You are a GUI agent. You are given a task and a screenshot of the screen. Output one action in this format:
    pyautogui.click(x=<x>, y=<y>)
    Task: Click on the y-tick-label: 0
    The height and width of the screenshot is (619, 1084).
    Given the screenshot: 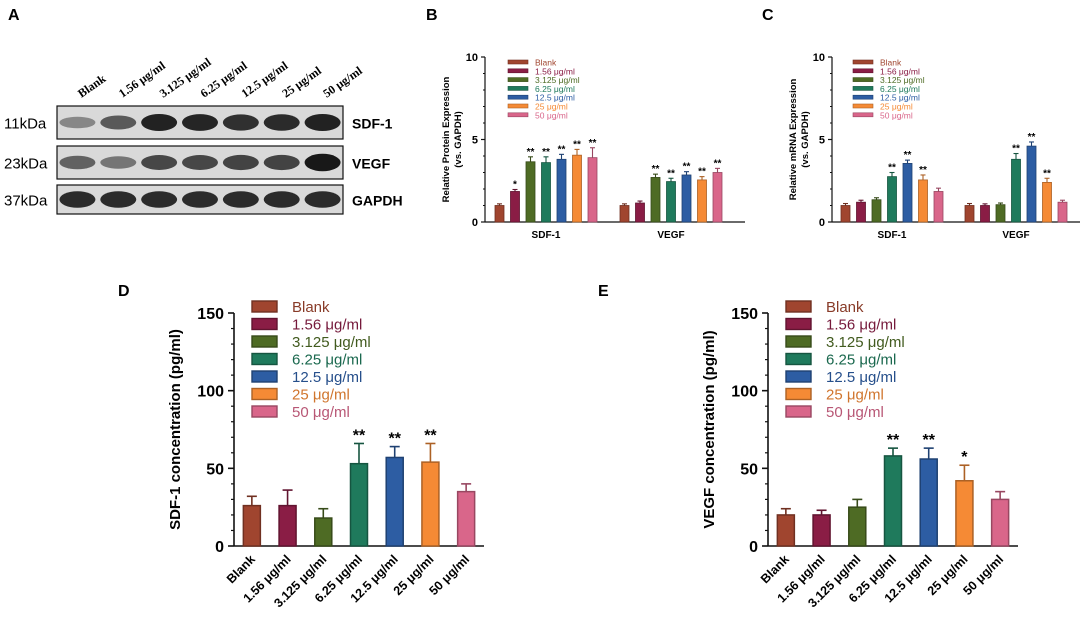 What is the action you would take?
    pyautogui.click(x=822, y=223)
    